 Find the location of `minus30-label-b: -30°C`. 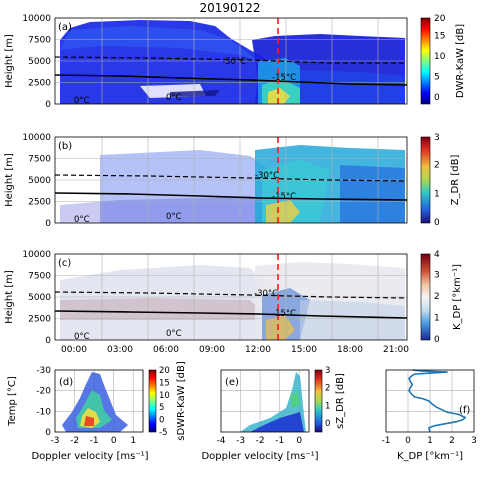

minus30-label-b: -30°C is located at coordinates (267, 176).